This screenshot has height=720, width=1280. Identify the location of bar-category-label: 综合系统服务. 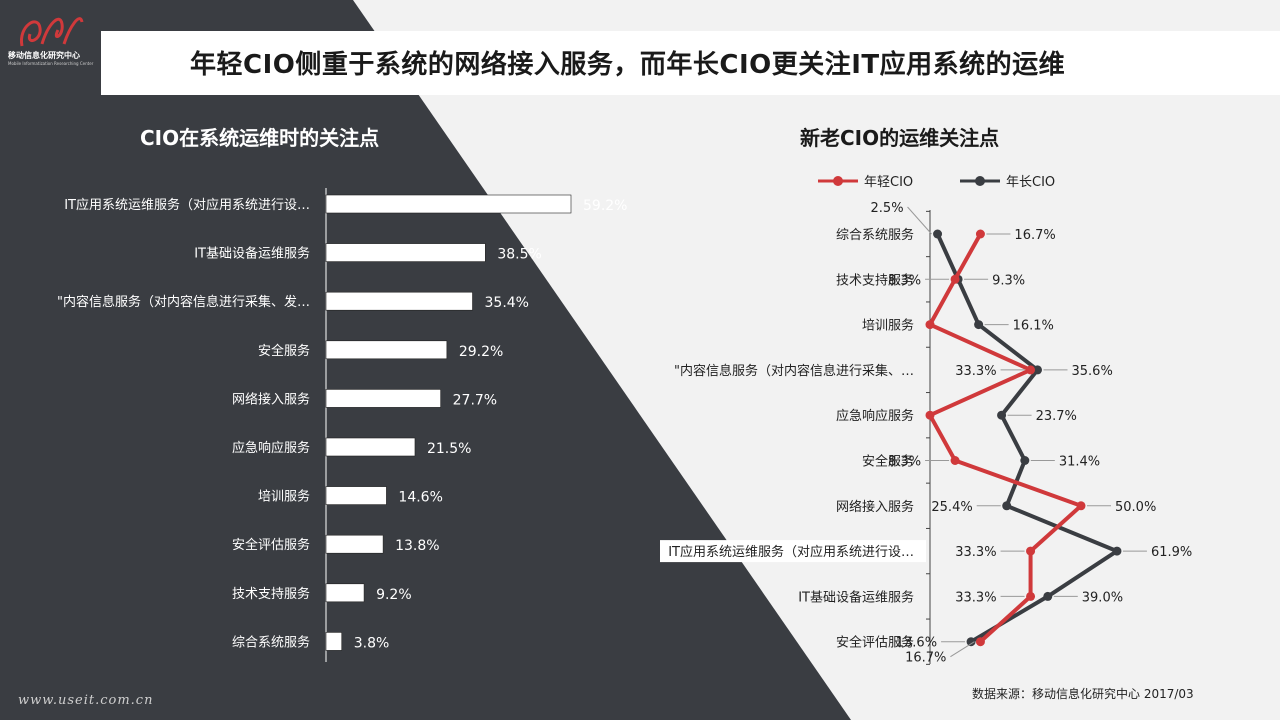
(271, 642).